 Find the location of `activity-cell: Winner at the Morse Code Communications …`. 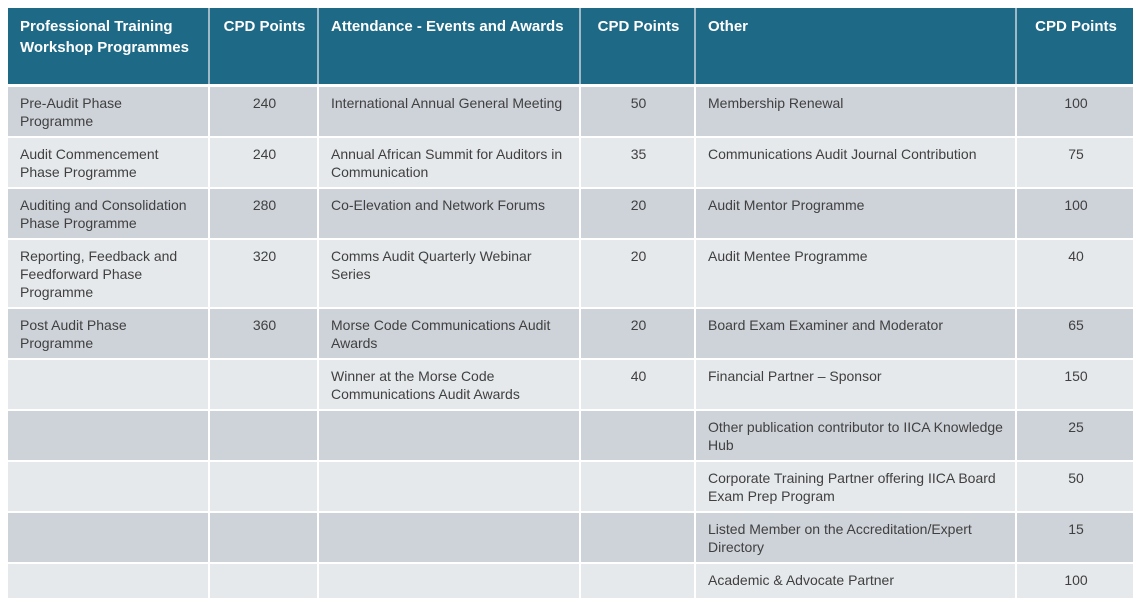

activity-cell: Winner at the Morse Code Communications … is located at coordinates (449, 384).